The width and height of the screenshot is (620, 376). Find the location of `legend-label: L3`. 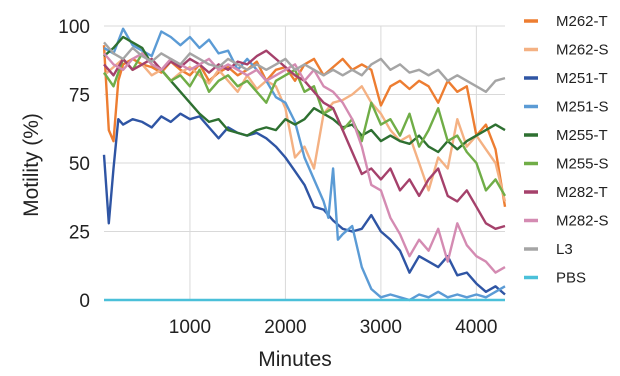

legend-label: L3 is located at coordinates (564, 249).